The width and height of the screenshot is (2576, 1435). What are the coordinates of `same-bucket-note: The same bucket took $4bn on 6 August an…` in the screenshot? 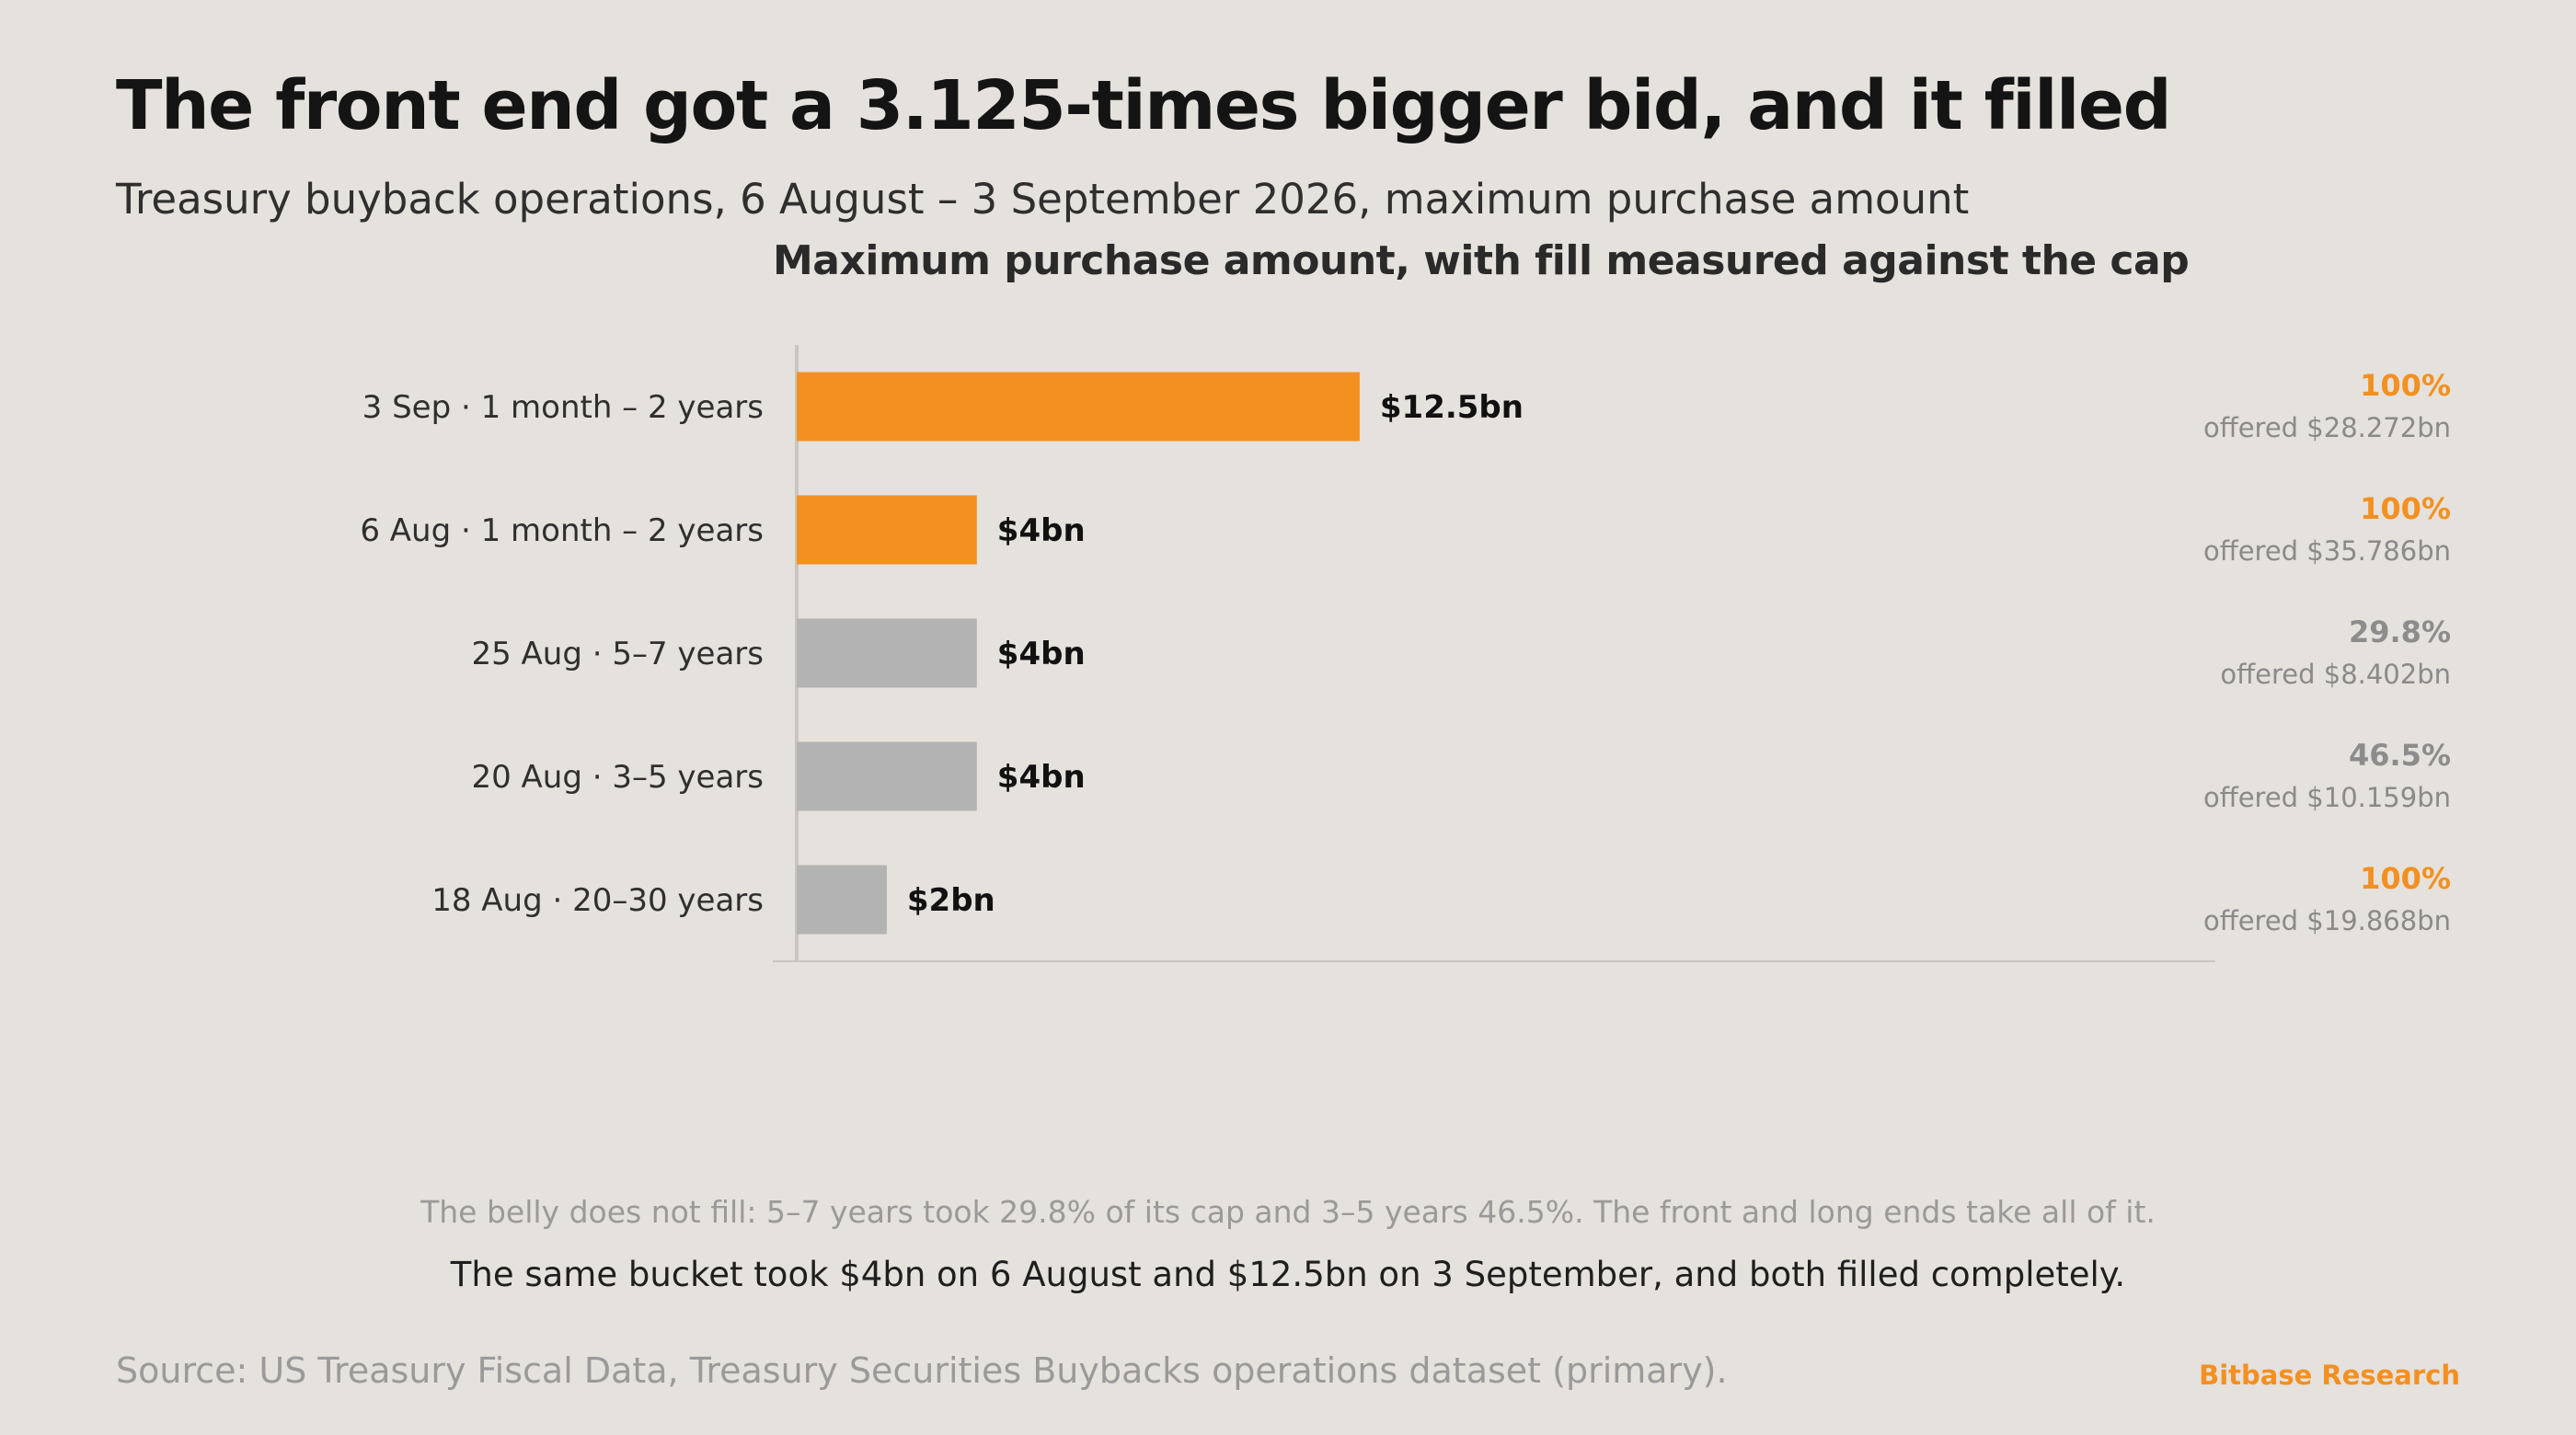 It's located at (1288, 1274).